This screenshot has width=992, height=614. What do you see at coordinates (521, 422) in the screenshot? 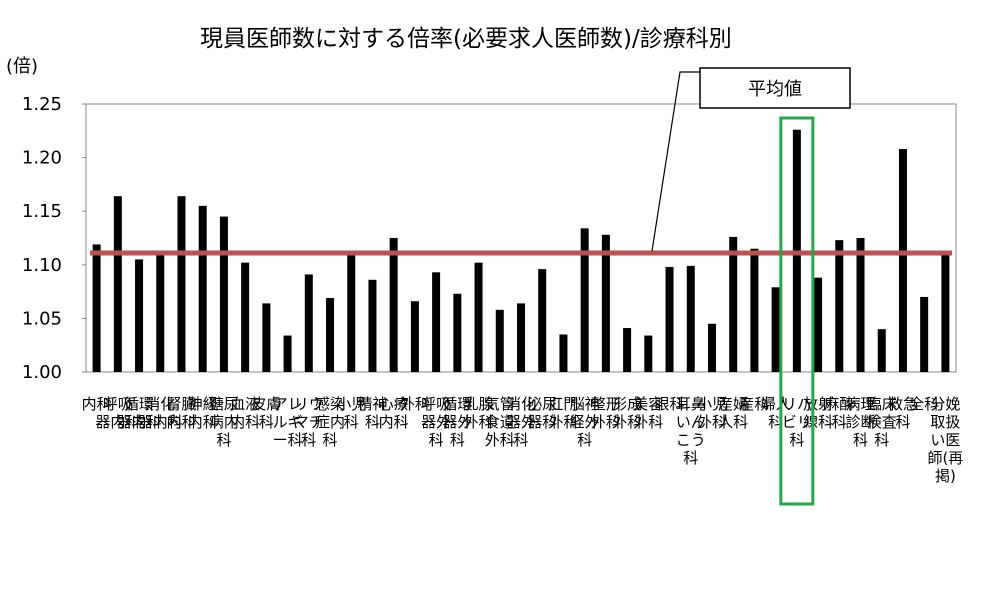
I see `x-tick-label: 消化器外科` at bounding box center [521, 422].